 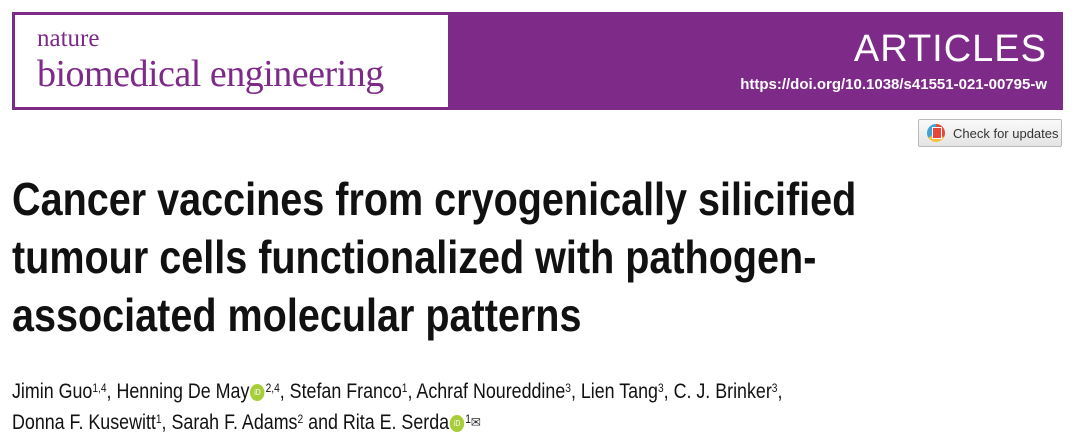 What do you see at coordinates (84, 422) in the screenshot?
I see `author: Donna F. Kusewitt` at bounding box center [84, 422].